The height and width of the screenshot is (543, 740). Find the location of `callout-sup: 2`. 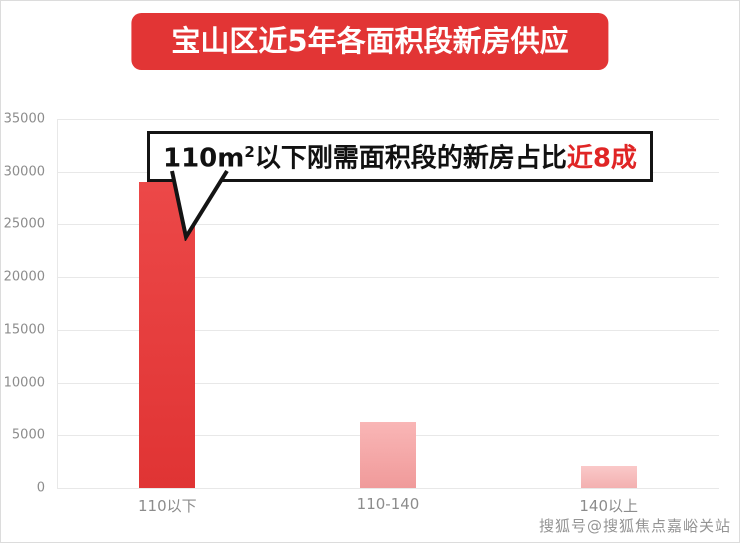

callout-sup: 2 is located at coordinates (249, 152).